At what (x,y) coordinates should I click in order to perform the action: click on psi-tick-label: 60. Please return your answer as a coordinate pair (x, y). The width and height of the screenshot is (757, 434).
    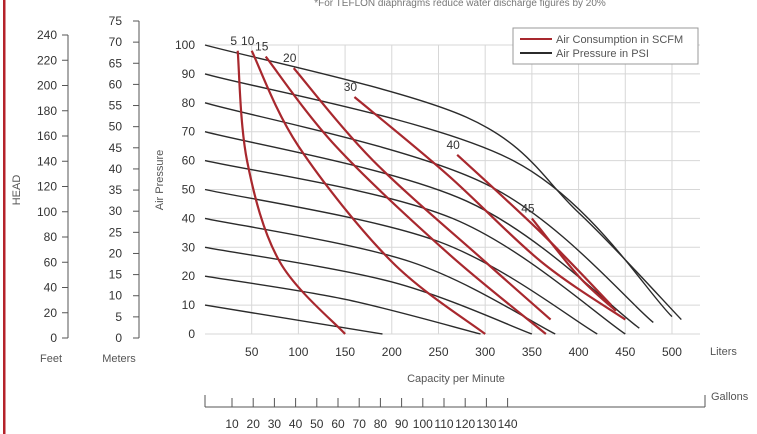
    Looking at the image, I should click on (189, 161).